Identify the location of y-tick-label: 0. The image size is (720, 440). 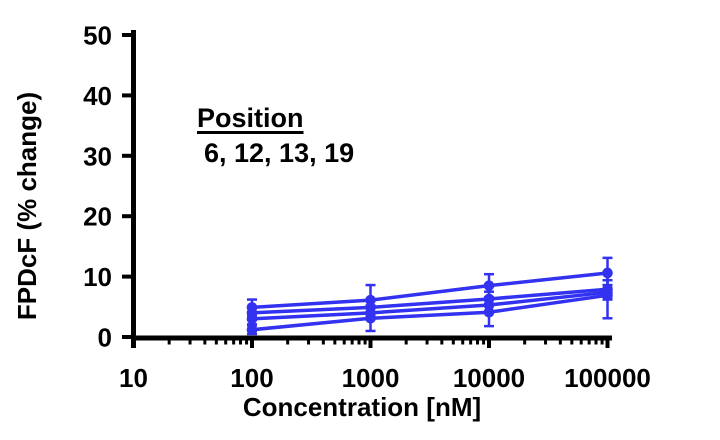
(105, 338).